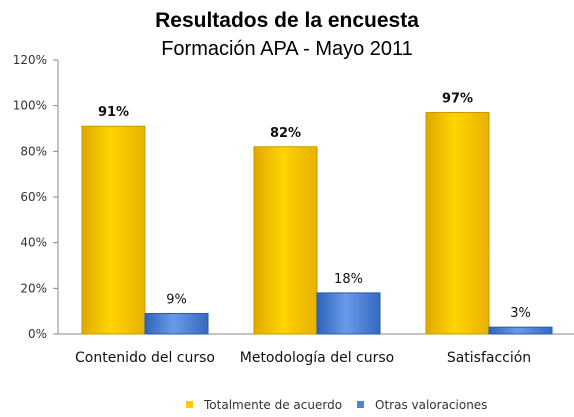  What do you see at coordinates (33, 243) in the screenshot?
I see `y-tick-label: 40%` at bounding box center [33, 243].